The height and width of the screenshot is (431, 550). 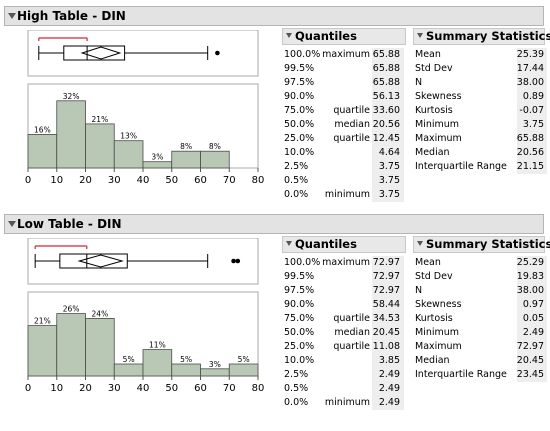 I want to click on summary-value: 38.00, so click(x=530, y=290).